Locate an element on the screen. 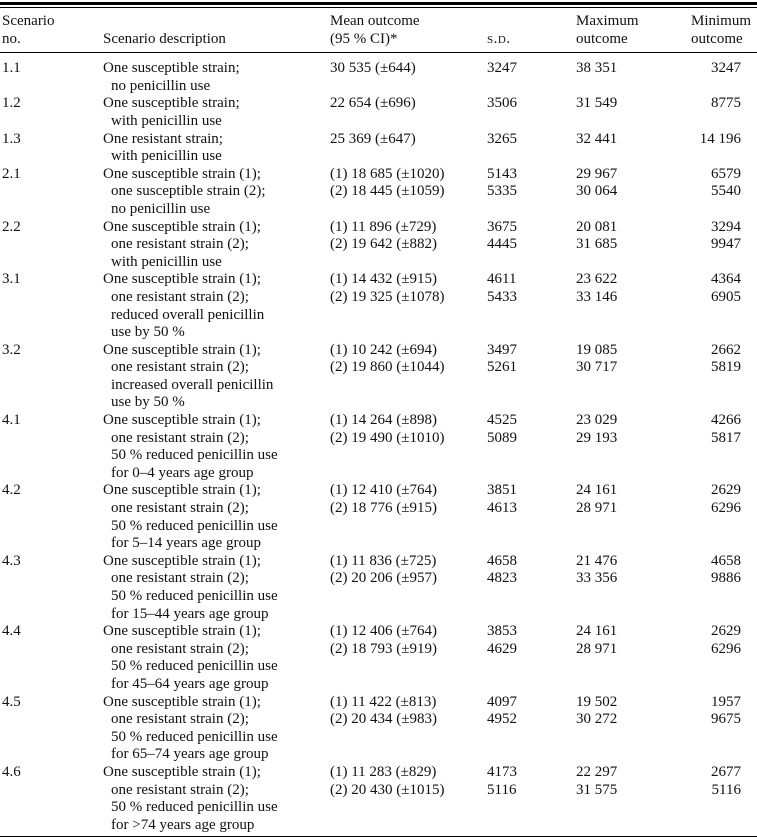 This screenshot has height=839, width=757. cell-min: 4266 5817 is located at coordinates (724, 447).